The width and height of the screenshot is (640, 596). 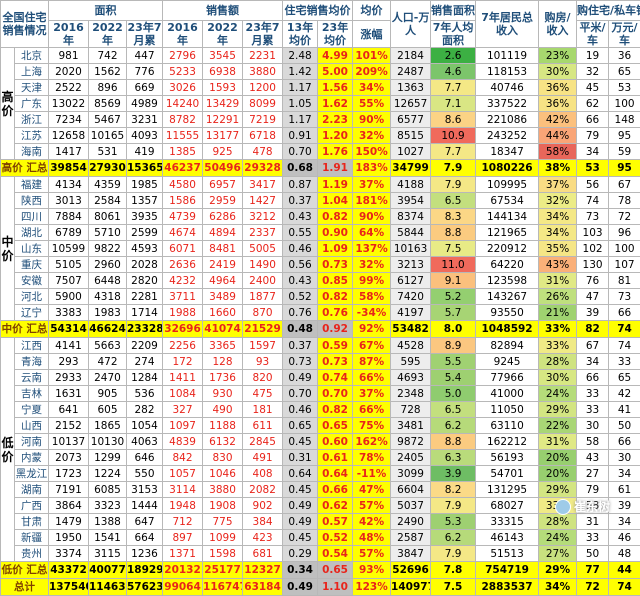 I want to click on data-cell: 5233, so click(x=183, y=72).